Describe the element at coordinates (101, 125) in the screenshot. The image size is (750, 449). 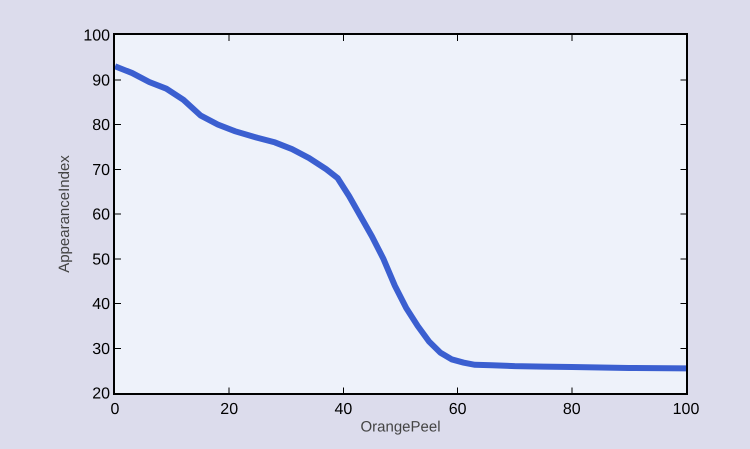
I see `y-tick-label: 80` at that location.